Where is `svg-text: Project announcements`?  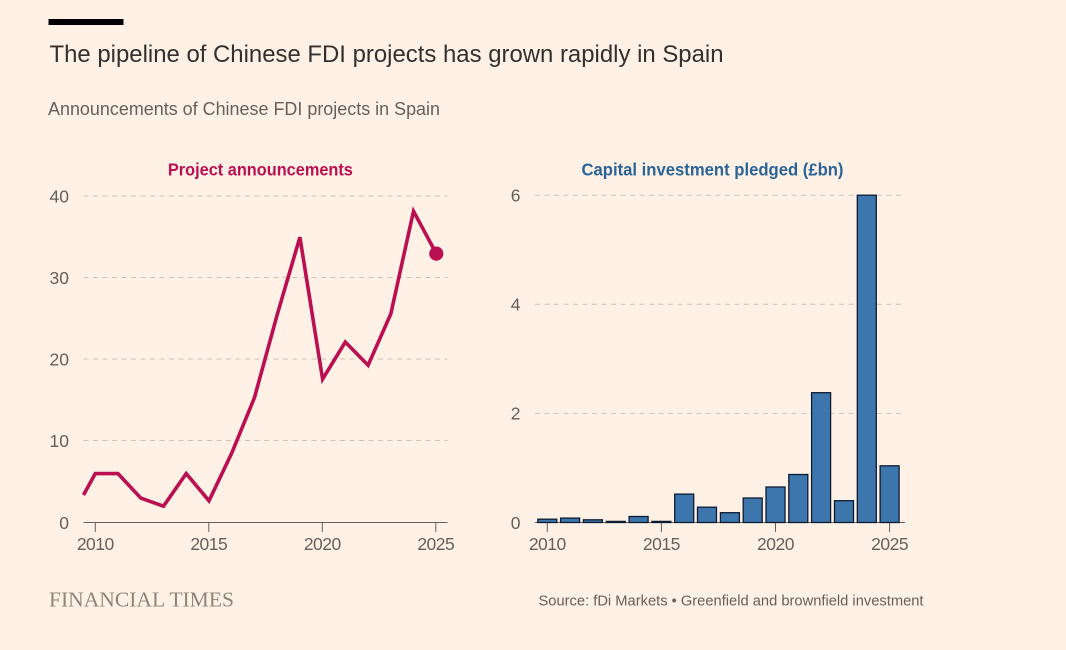 svg-text: Project announcements is located at coordinates (260, 169).